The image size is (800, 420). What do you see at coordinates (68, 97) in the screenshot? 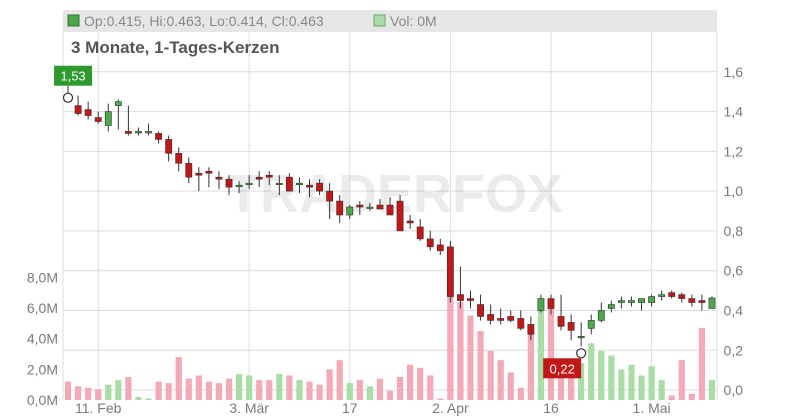
I see `high-marker-circle` at bounding box center [68, 97].